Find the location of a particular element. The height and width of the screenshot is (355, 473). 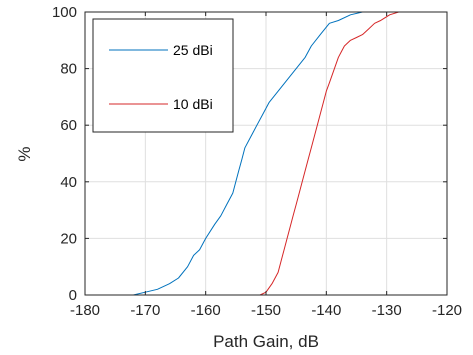

x-tick-label: -130 is located at coordinates (387, 310).